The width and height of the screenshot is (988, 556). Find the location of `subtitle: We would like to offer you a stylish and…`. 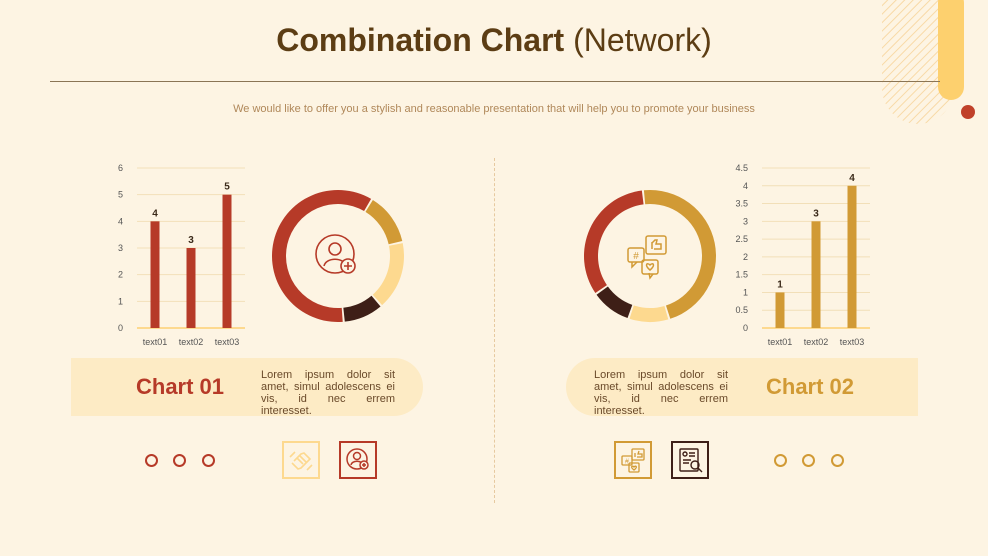

subtitle: We would like to offer you a stylish and… is located at coordinates (494, 109).